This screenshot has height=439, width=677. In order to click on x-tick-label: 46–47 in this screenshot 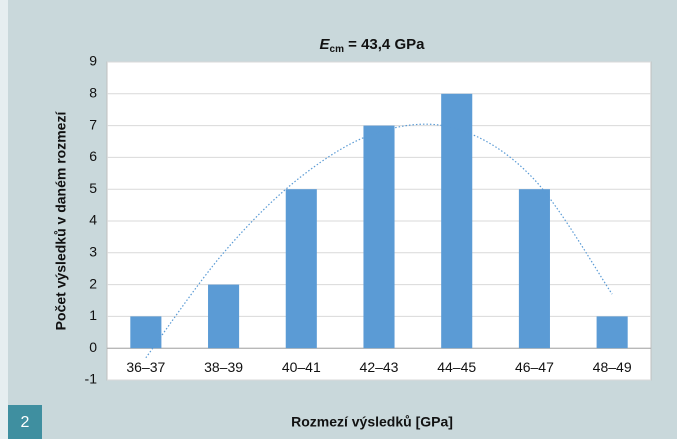, I will do `click(534, 367)`.